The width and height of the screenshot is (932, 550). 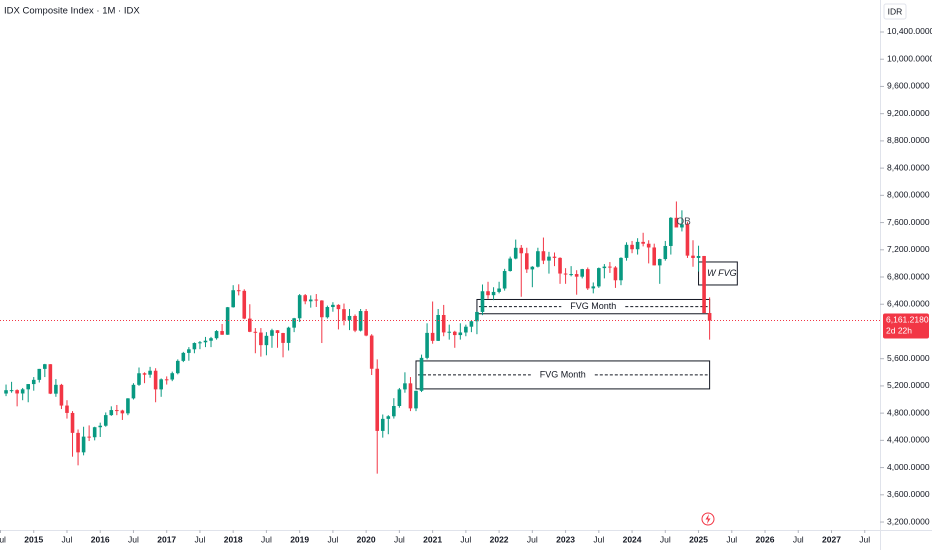 What do you see at coordinates (683, 222) in the screenshot?
I see `note-label: OB` at bounding box center [683, 222].